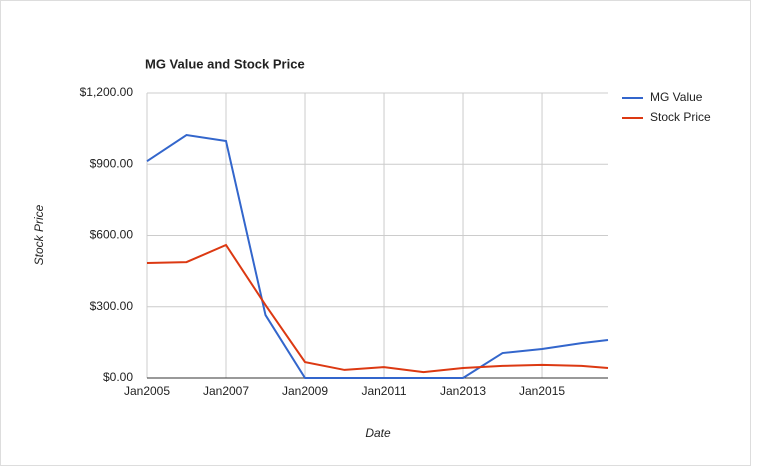  Describe the element at coordinates (225, 63) in the screenshot. I see `chart-title: MG Value and Stock Price` at that location.